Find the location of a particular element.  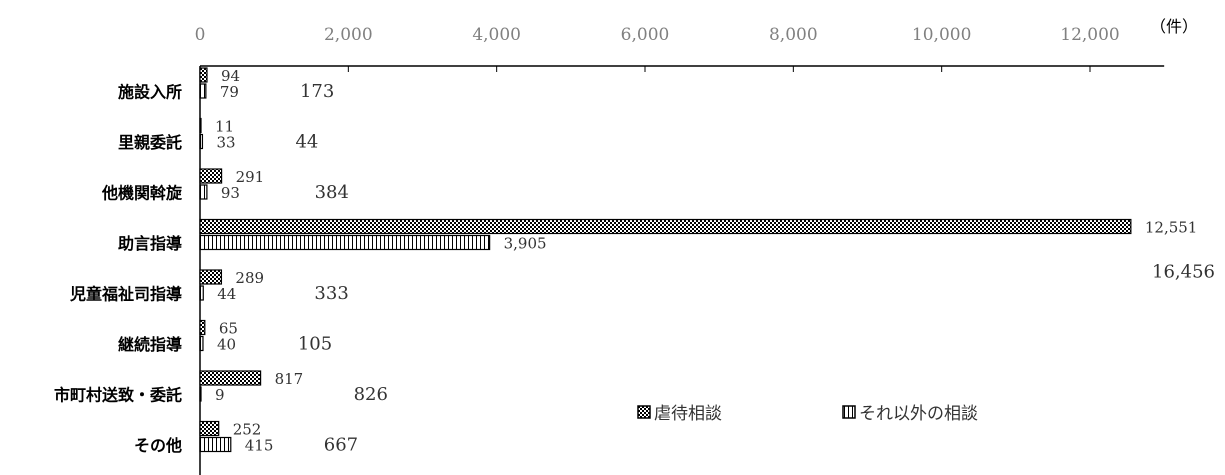

value-label: 65 is located at coordinates (228, 329).